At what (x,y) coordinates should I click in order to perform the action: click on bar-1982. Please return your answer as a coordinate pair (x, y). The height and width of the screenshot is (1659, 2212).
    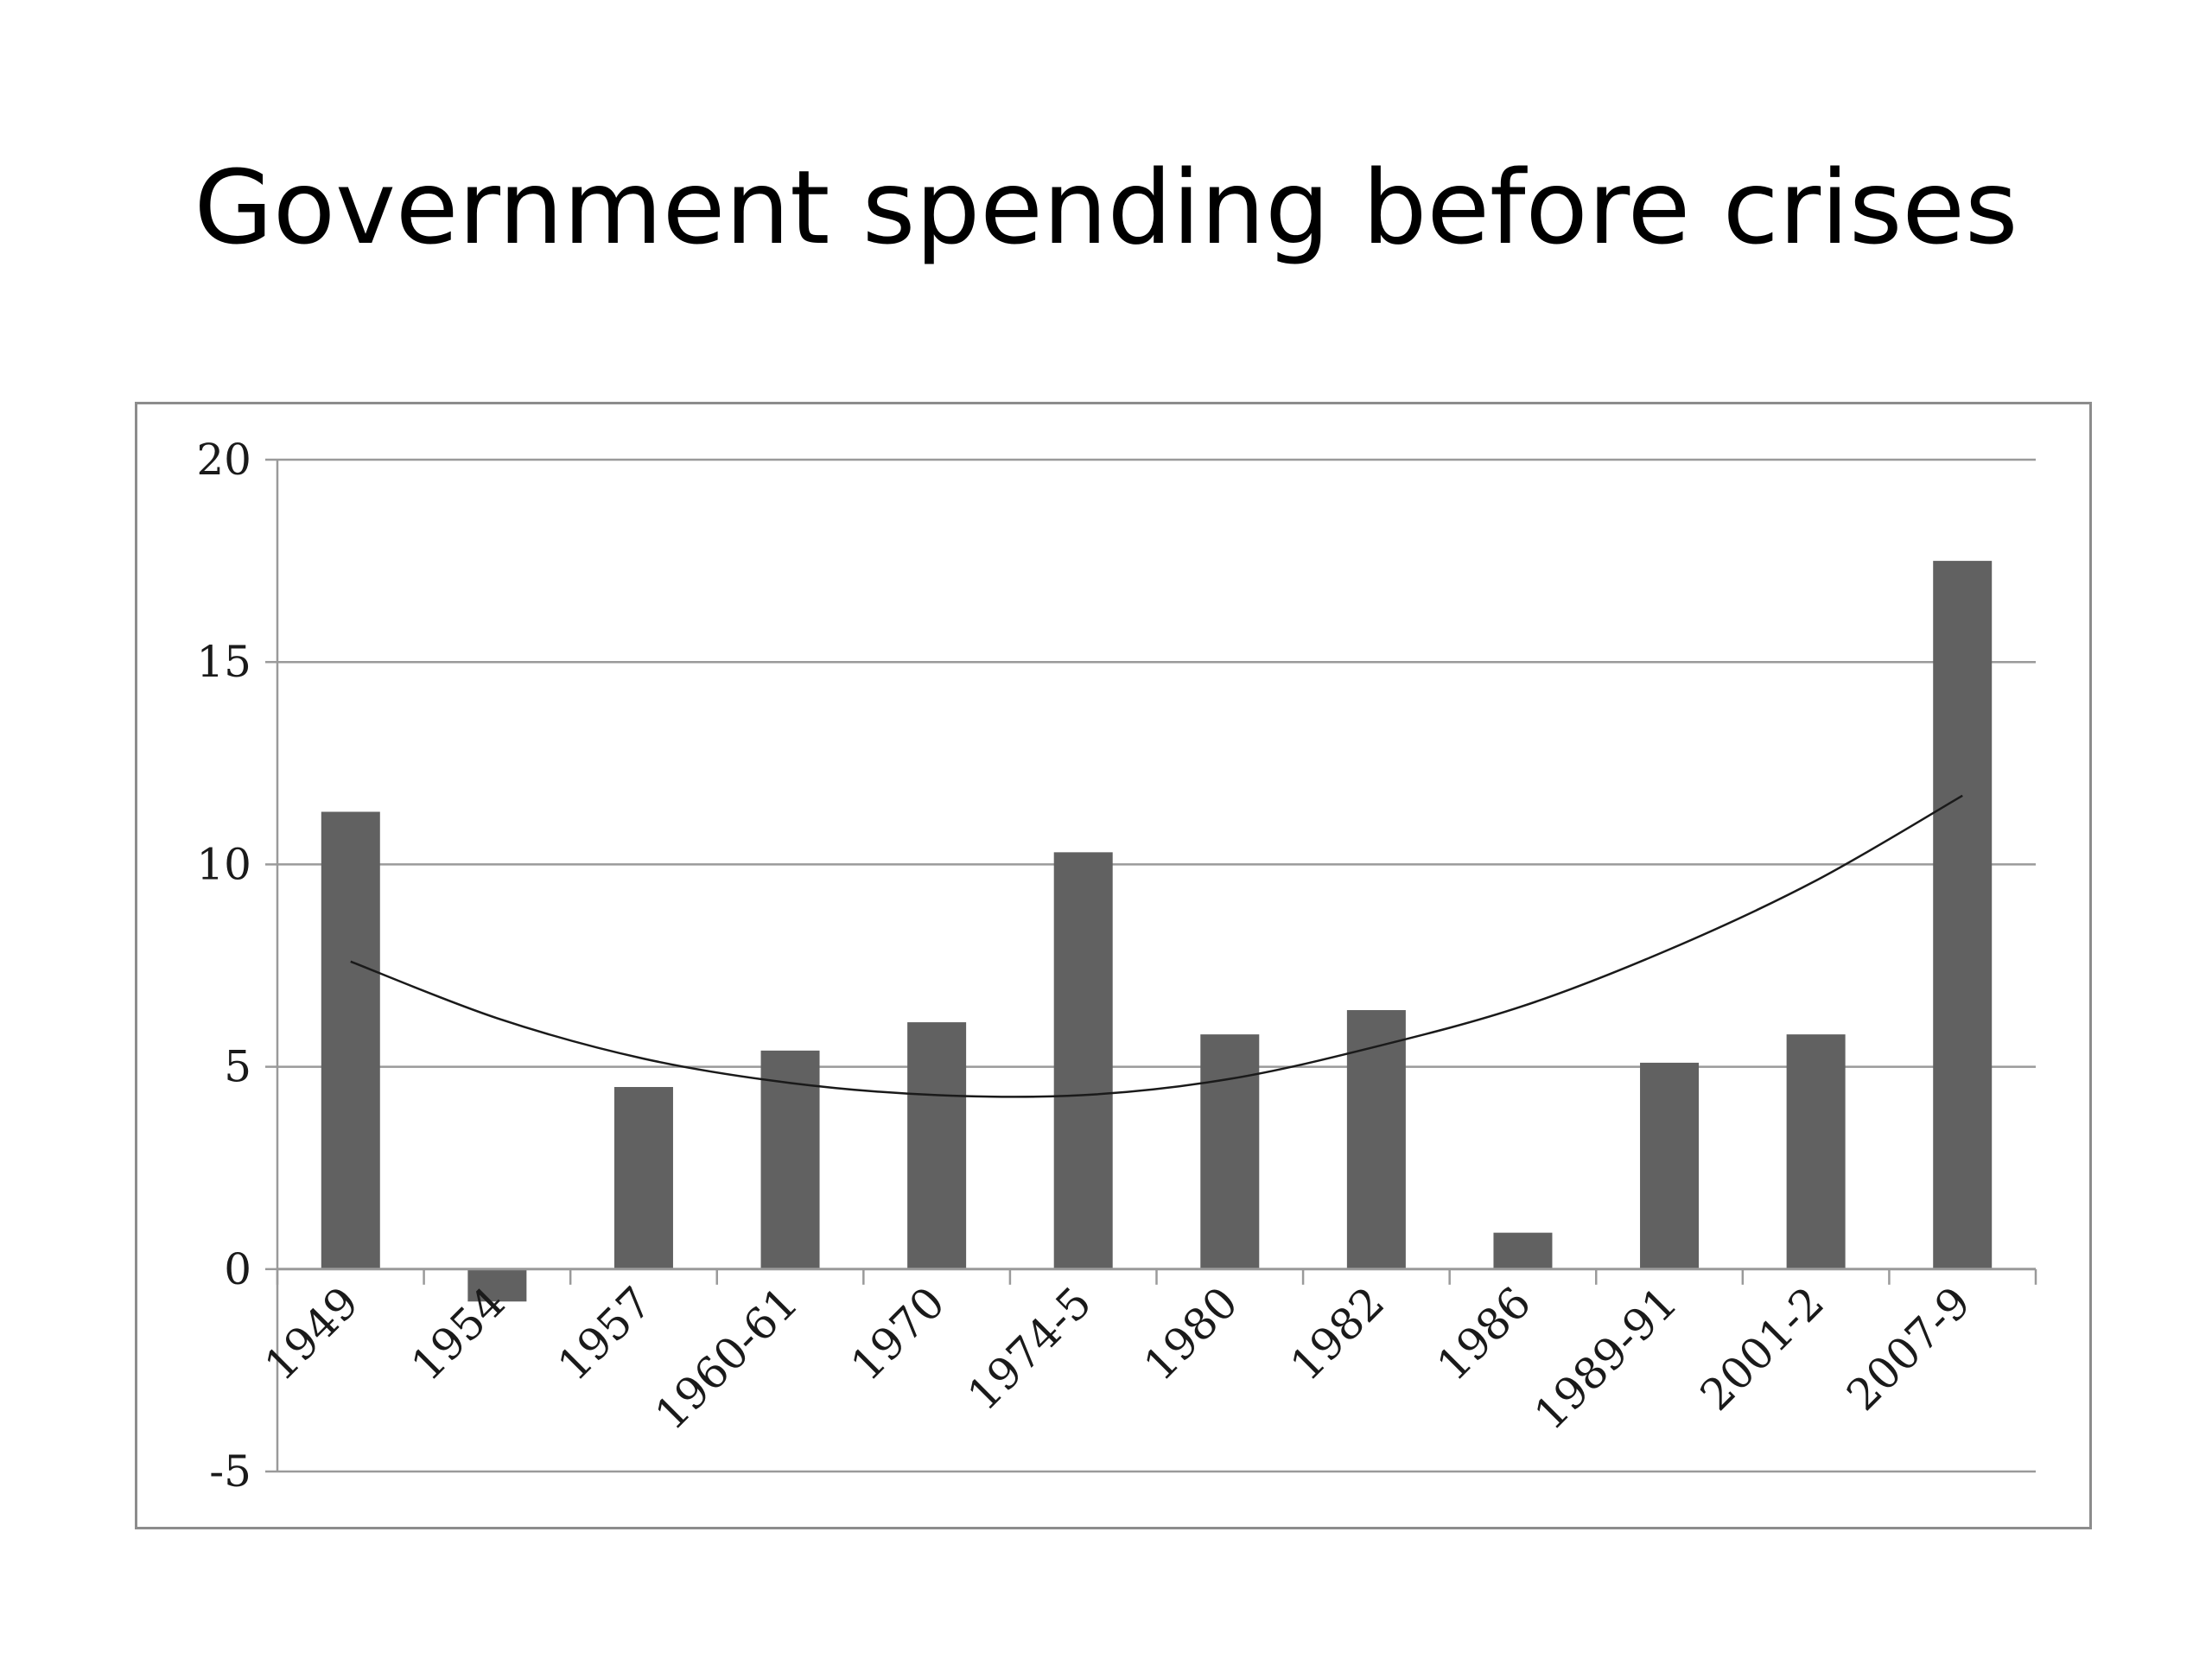
    Looking at the image, I should click on (1376, 1139).